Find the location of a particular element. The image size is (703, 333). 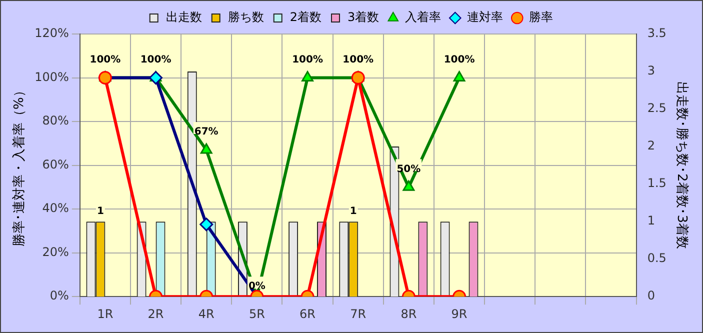

x-tick-label: 5R is located at coordinates (256, 313).